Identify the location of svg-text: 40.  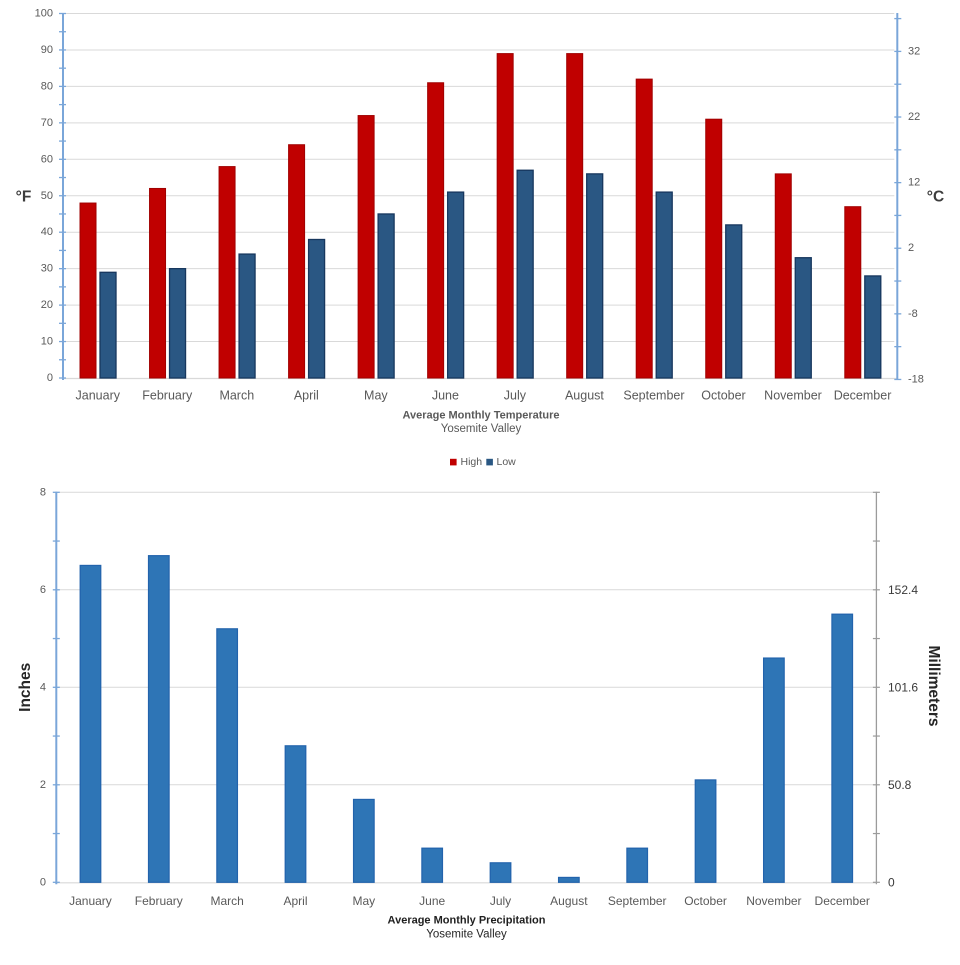
(47, 232).